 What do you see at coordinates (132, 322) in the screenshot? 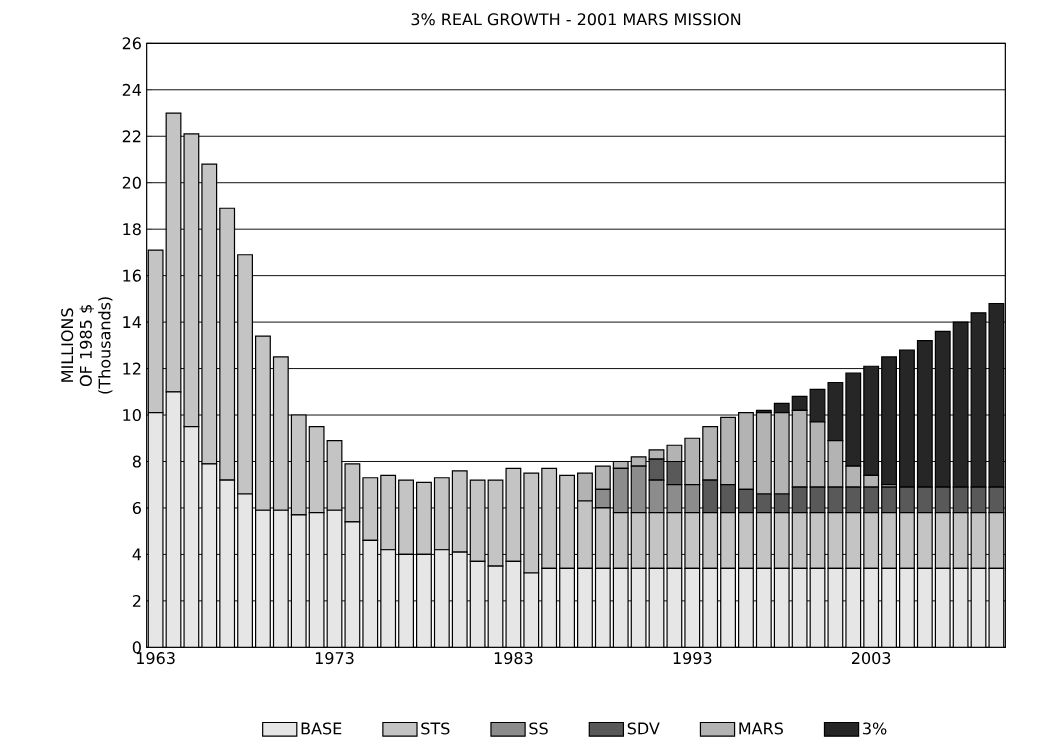
I see `y-tick-label: 14` at bounding box center [132, 322].